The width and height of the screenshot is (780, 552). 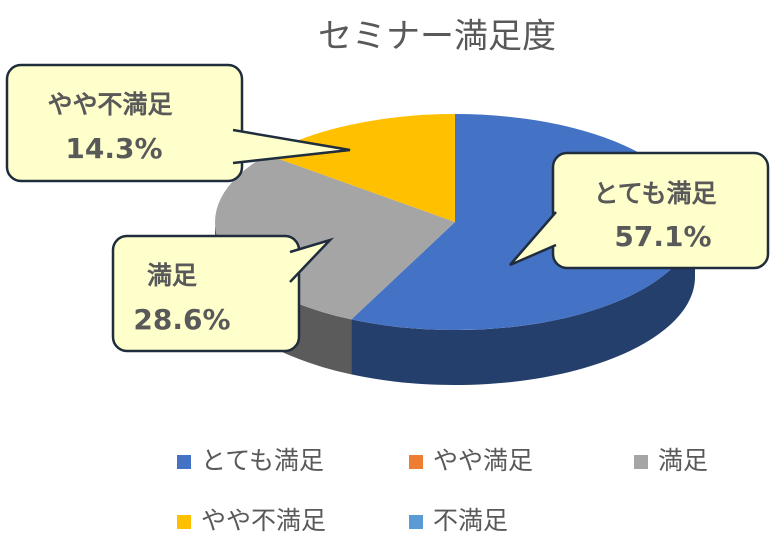 What do you see at coordinates (654, 193) in the screenshot?
I see `data-label-name: とても満足` at bounding box center [654, 193].